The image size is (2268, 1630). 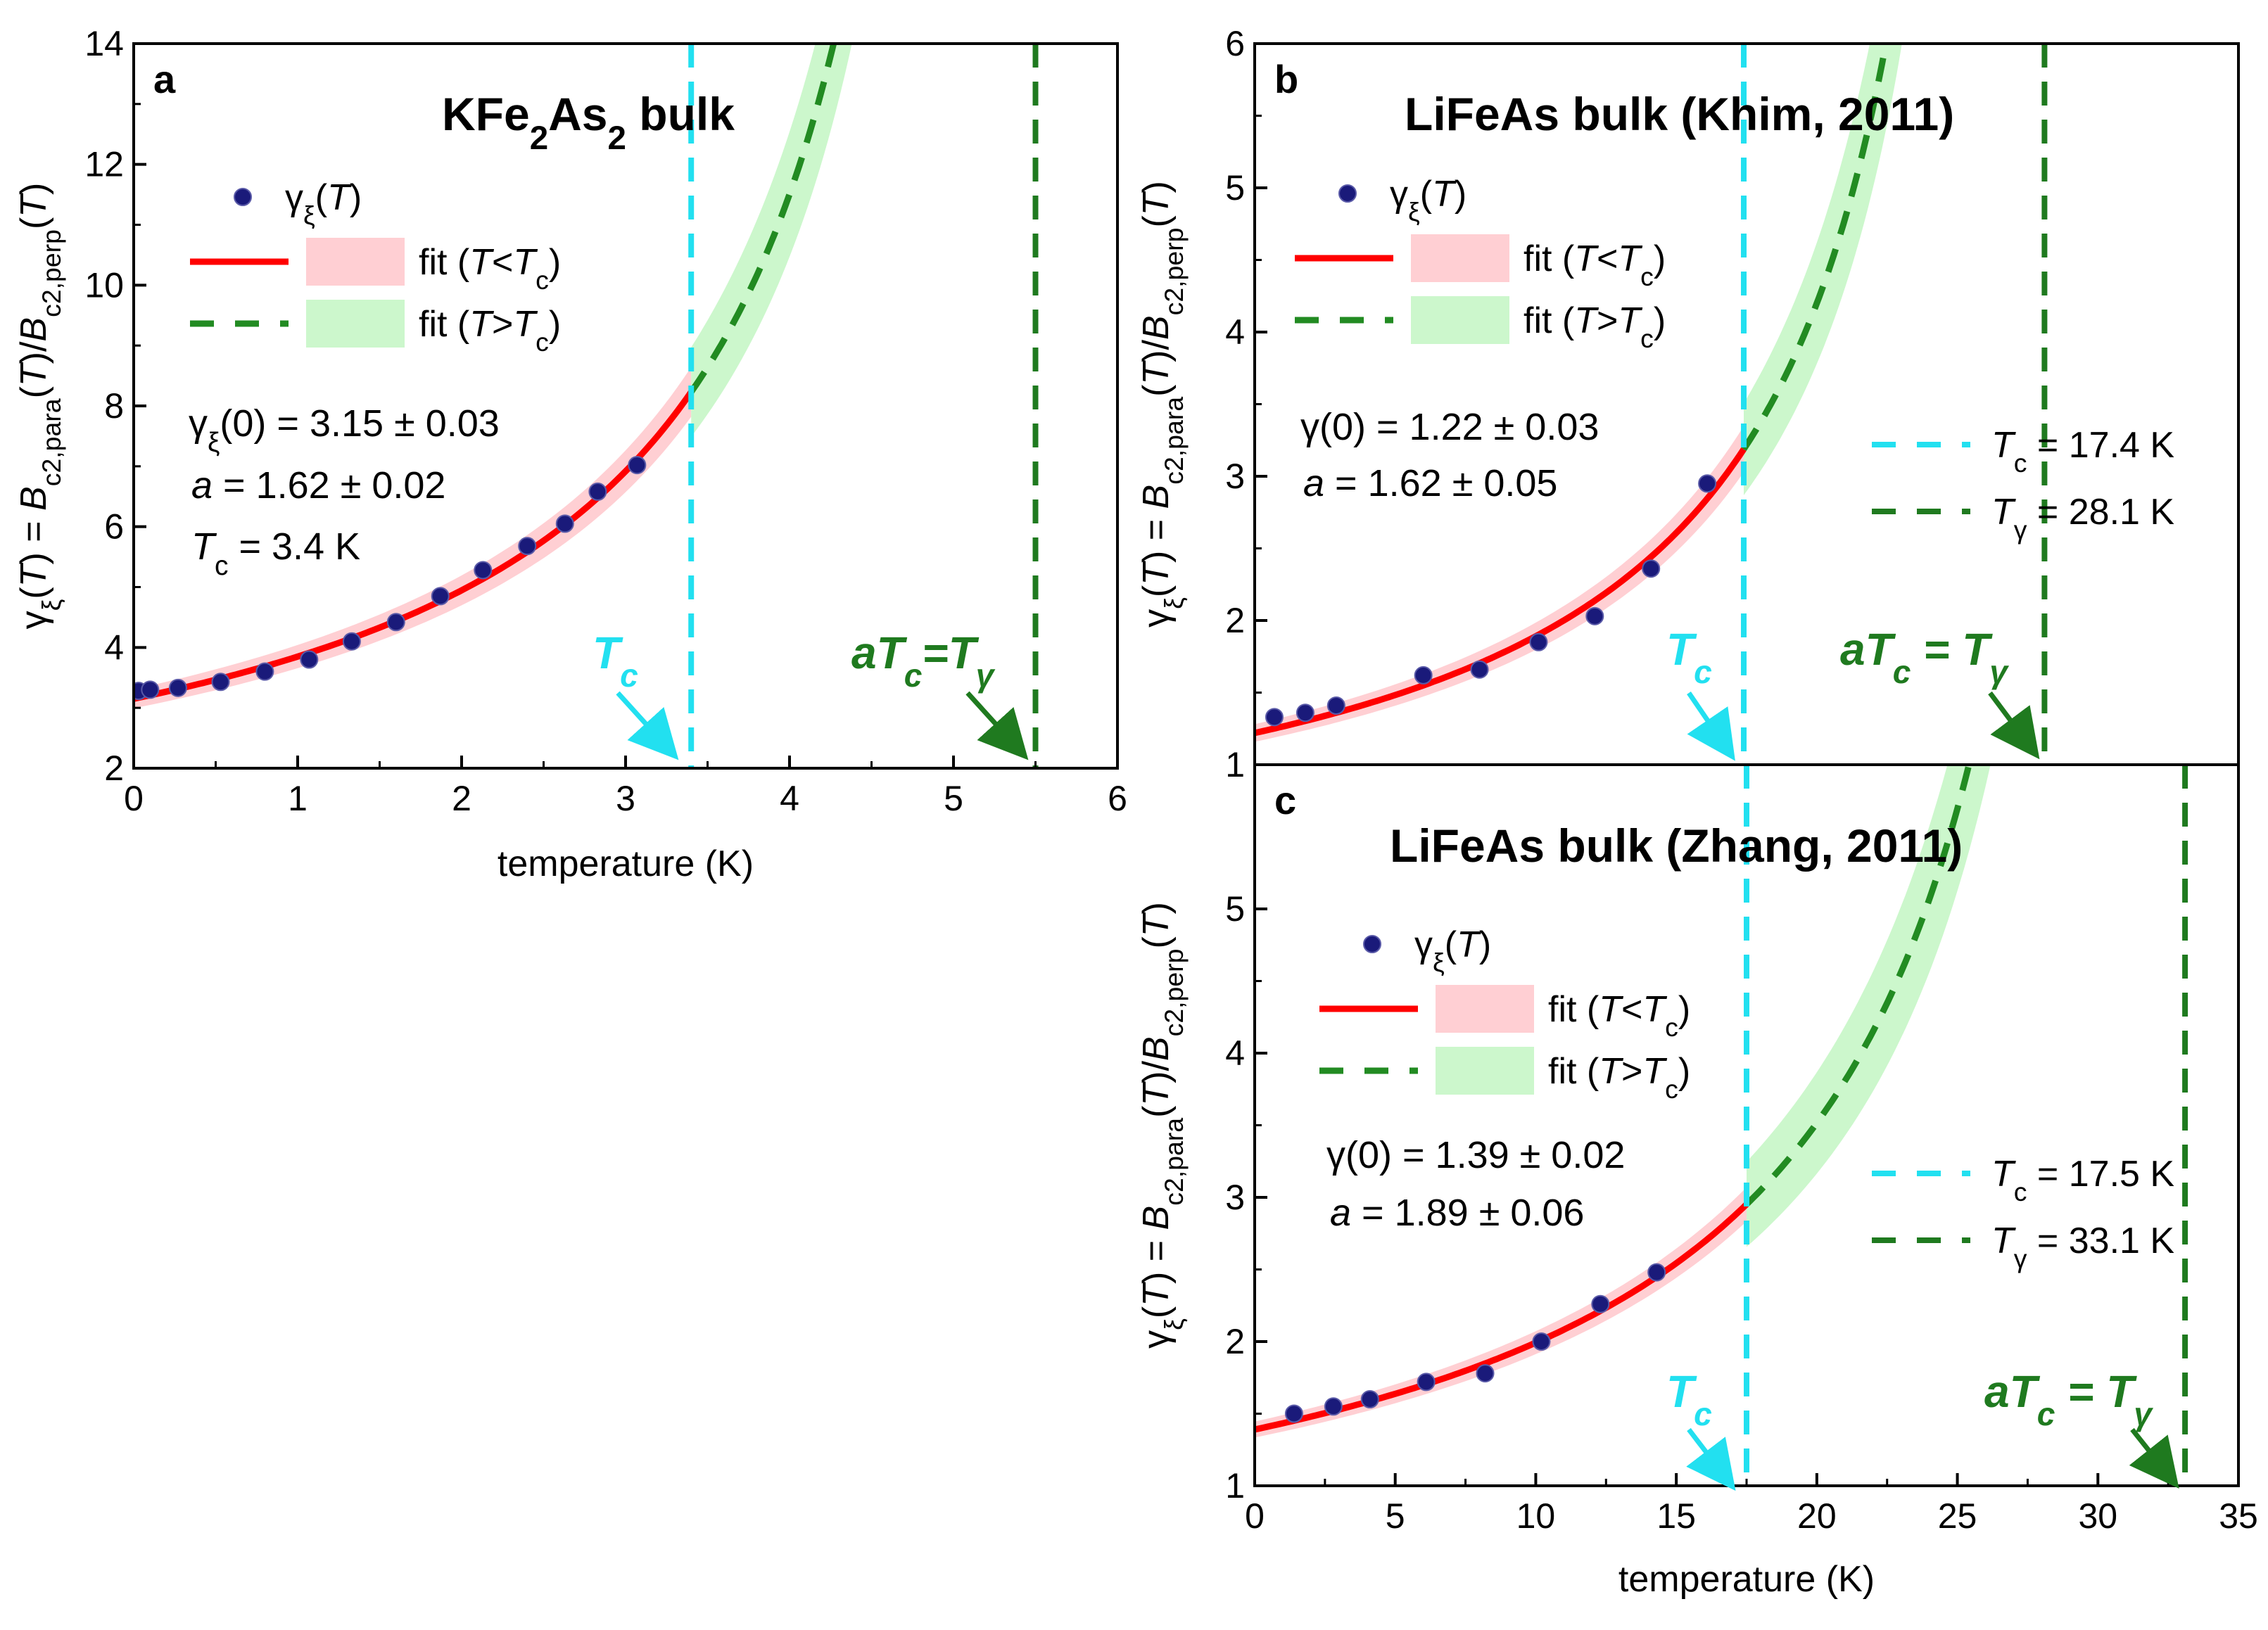 I want to click on legend-label-tgamma: Tγ = 33.1 K, so click(x=2082, y=1247).